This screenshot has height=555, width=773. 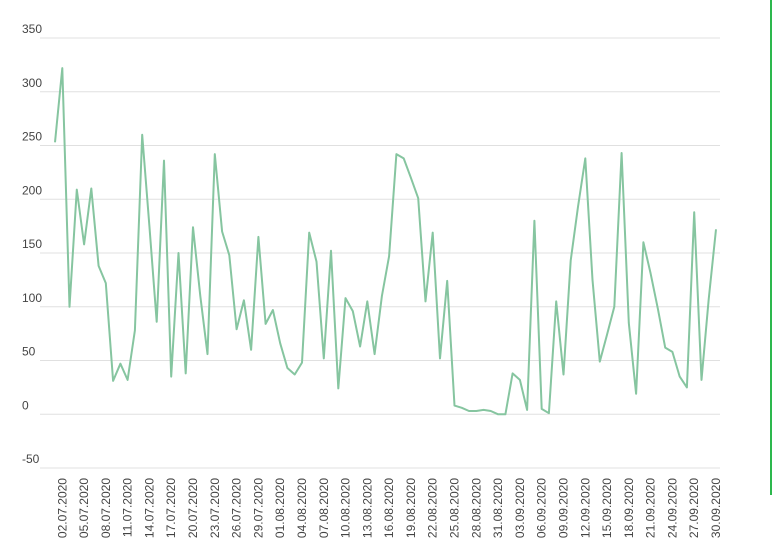 I want to click on x-tick-label: 04.08.2020, so click(x=302, y=508).